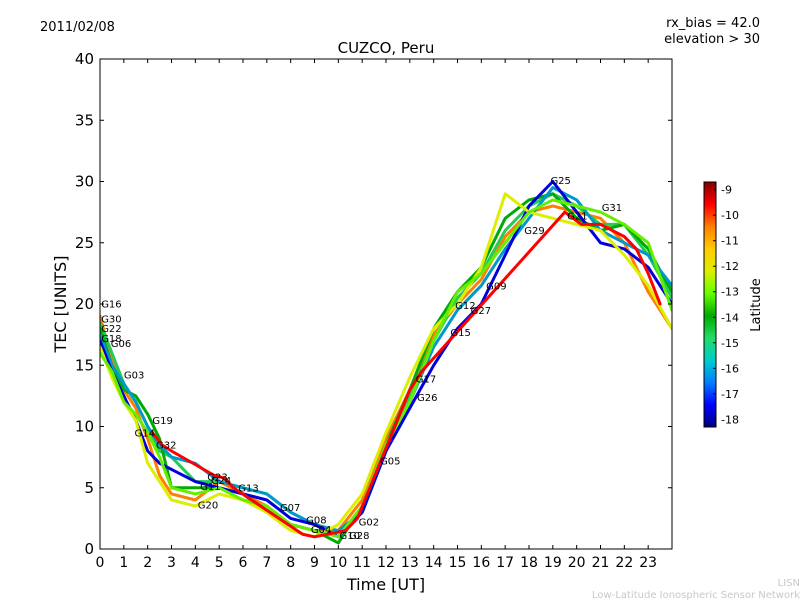  I want to click on x-tick-label: 18, so click(529, 563).